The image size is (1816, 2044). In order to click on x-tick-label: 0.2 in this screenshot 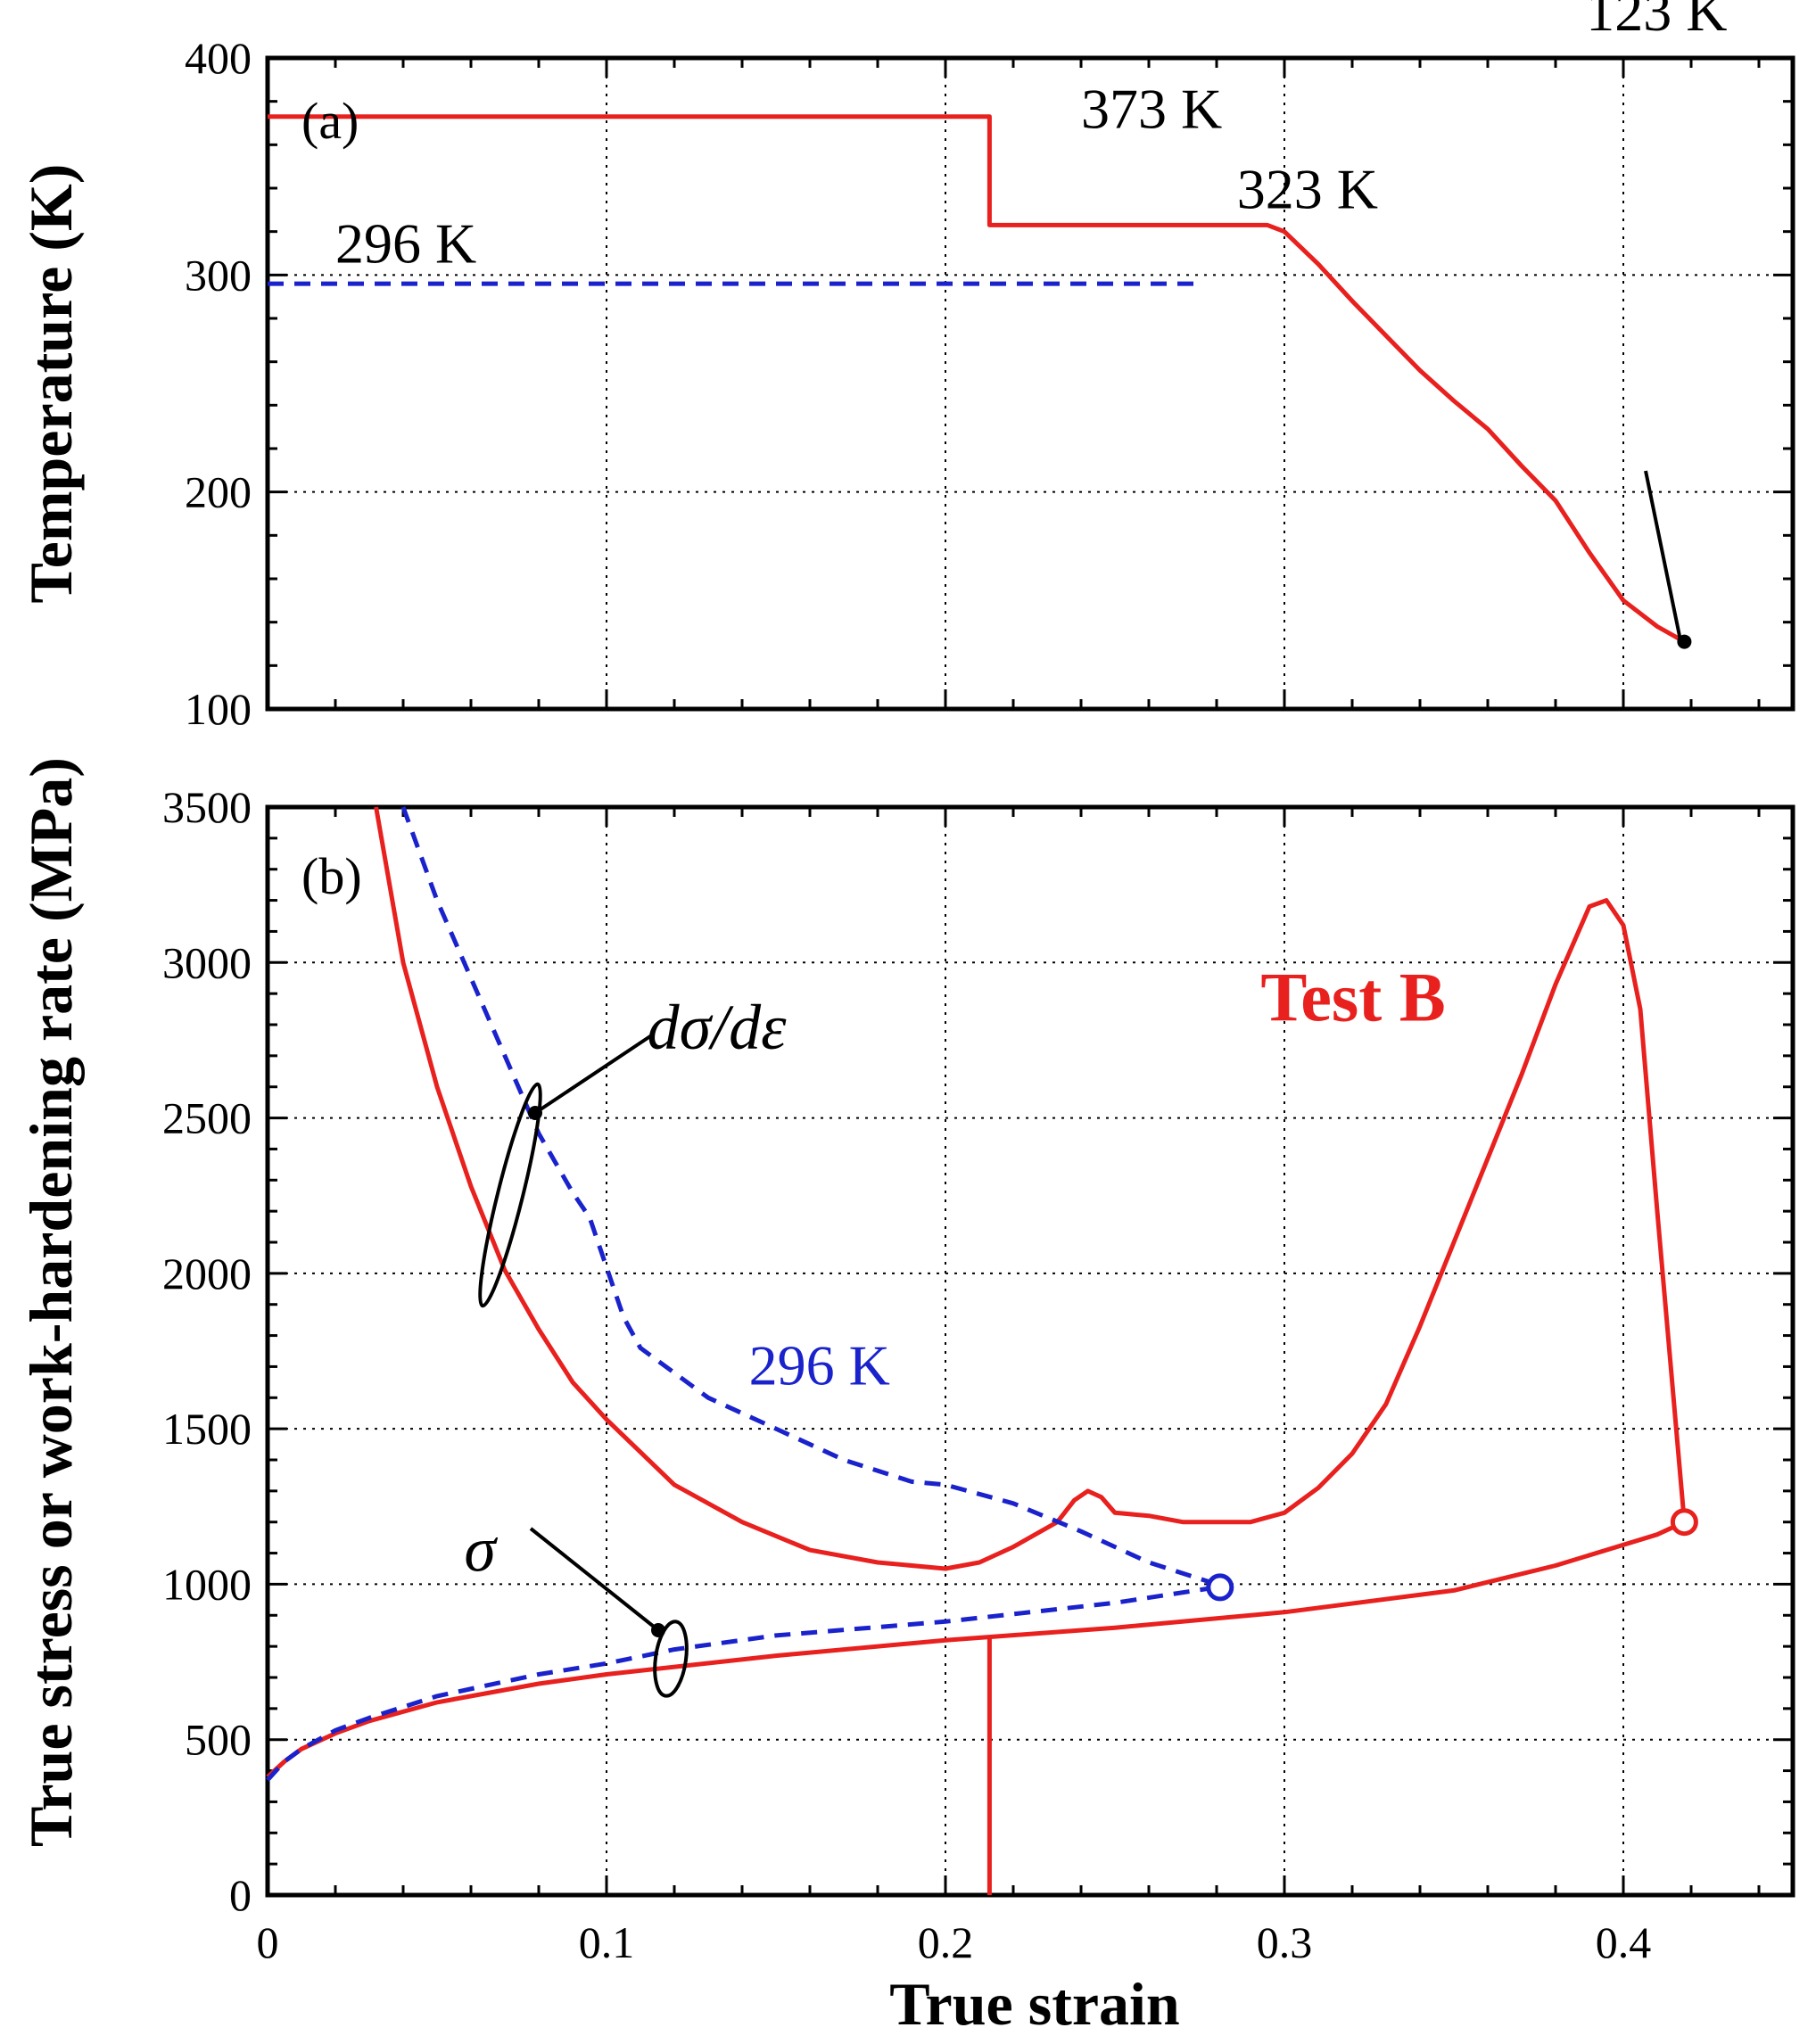, I will do `click(946, 1942)`.